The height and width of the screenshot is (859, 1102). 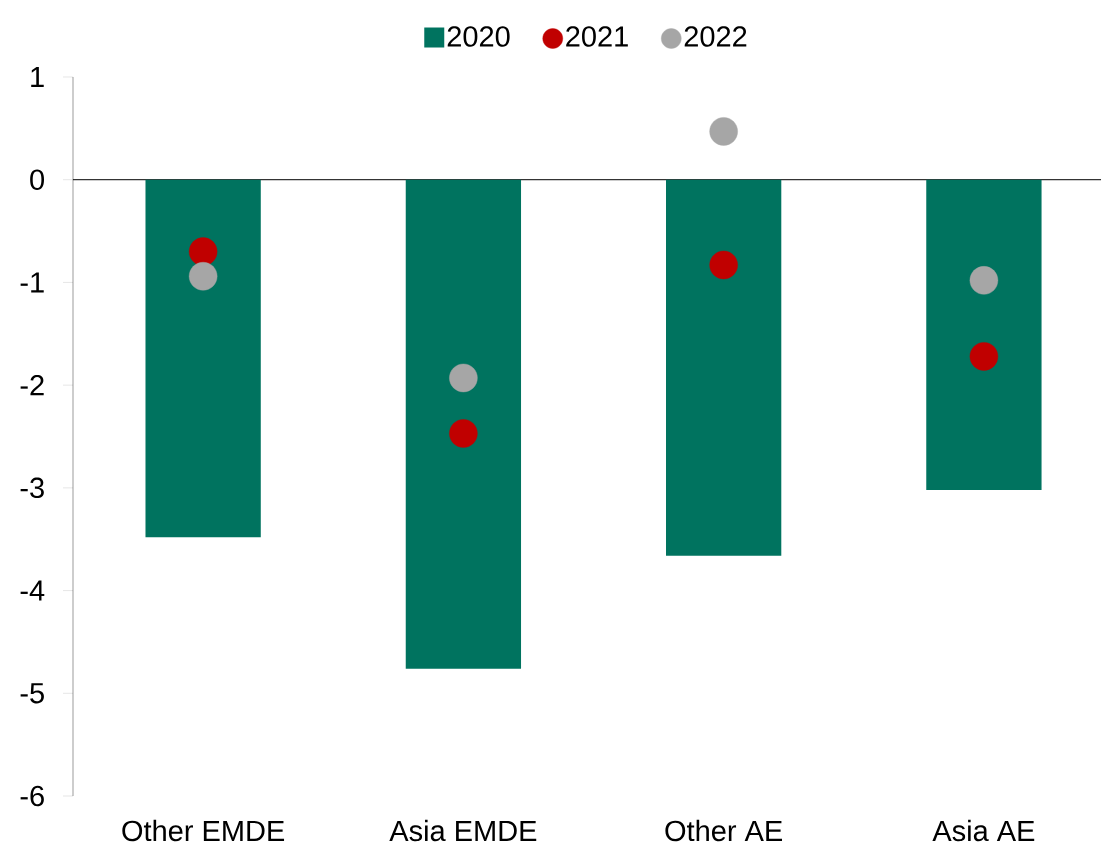 What do you see at coordinates (724, 830) in the screenshot?
I see `x-tick-label: Other AE` at bounding box center [724, 830].